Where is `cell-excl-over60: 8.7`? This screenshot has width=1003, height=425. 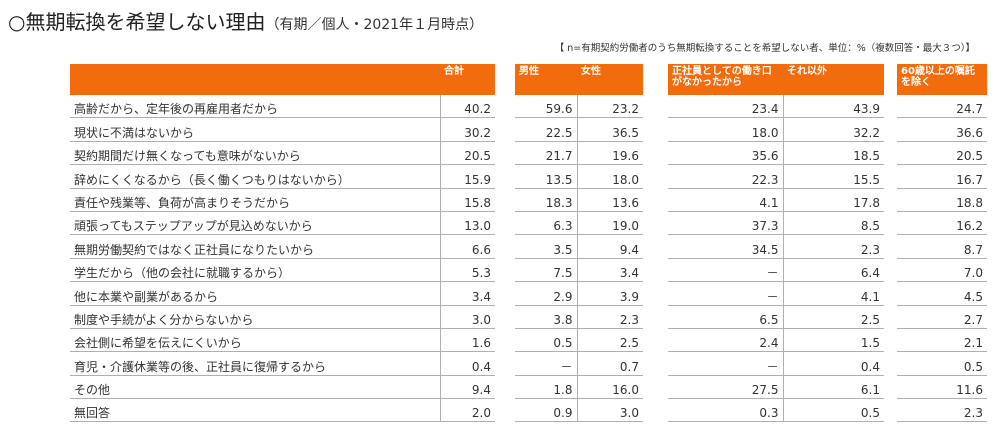
cell-excl-over60: 8.7 is located at coordinates (942, 246).